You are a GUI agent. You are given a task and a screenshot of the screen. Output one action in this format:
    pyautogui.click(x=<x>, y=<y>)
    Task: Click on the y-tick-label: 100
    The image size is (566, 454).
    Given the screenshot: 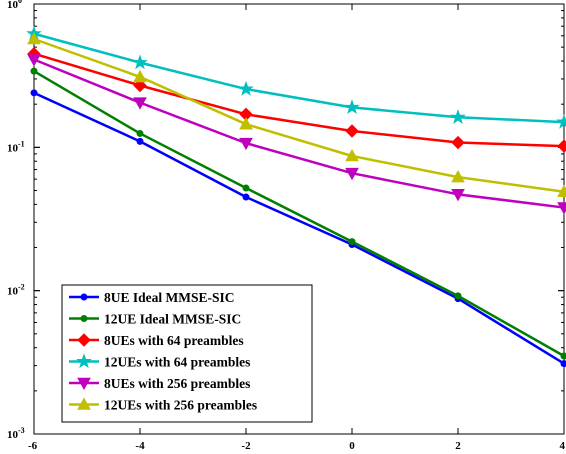 What is the action you would take?
    pyautogui.click(x=14, y=5)
    